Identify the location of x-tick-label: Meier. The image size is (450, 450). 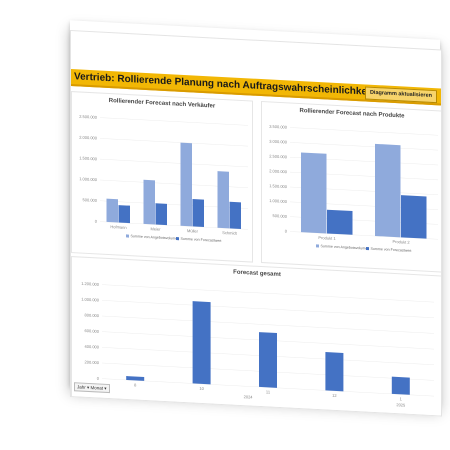
(155, 229).